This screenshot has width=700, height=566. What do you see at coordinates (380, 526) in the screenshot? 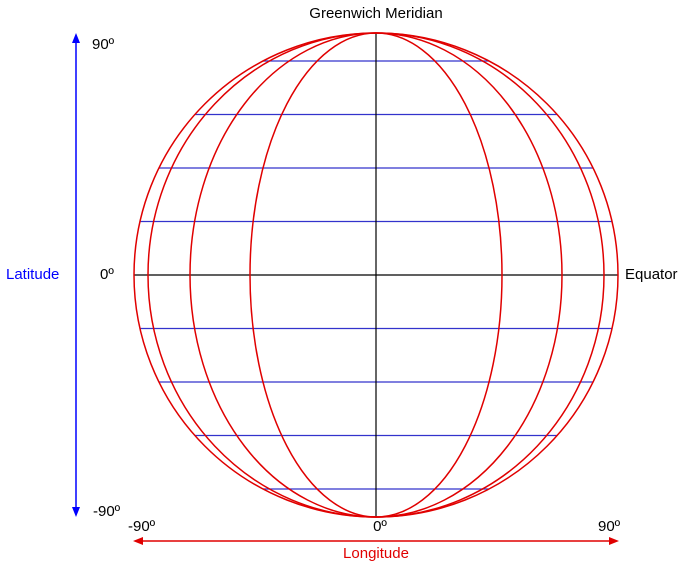
I see `lon-middle: 0º` at bounding box center [380, 526].